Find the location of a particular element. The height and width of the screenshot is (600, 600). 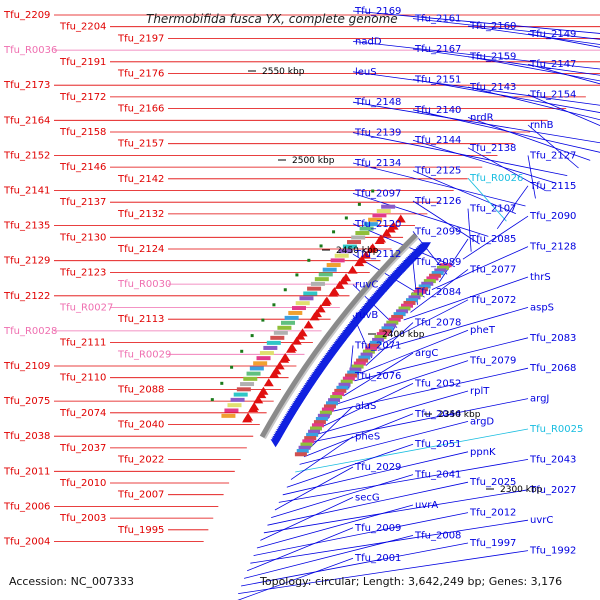

gene-label-left: Tfu_2003 is located at coordinates (82, 518).